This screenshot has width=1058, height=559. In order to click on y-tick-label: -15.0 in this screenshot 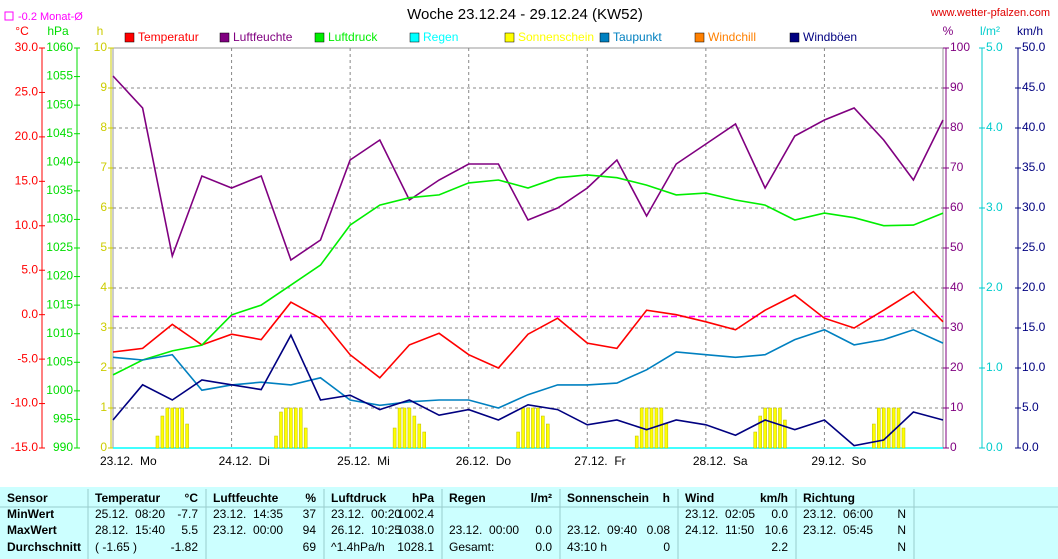, I will do `click(25, 447)`.